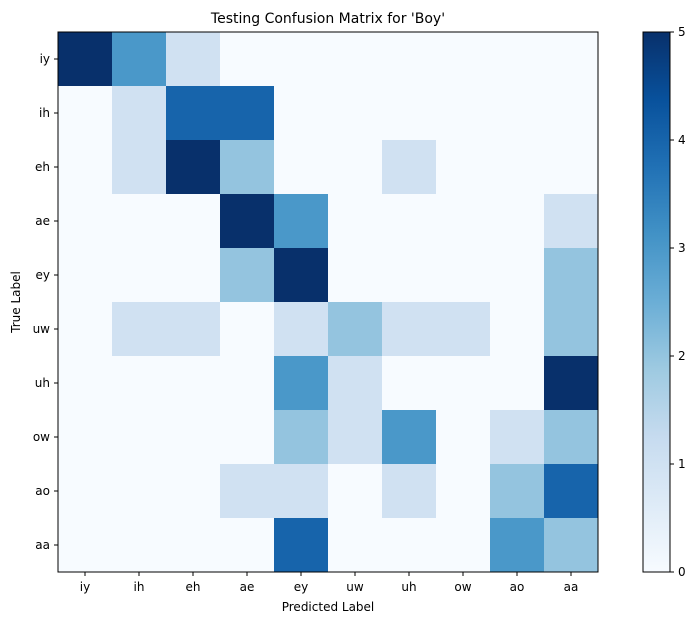 This screenshot has height=624, width=700. Describe the element at coordinates (193, 329) in the screenshot. I see `heatmap-cell-uw-eh` at that location.